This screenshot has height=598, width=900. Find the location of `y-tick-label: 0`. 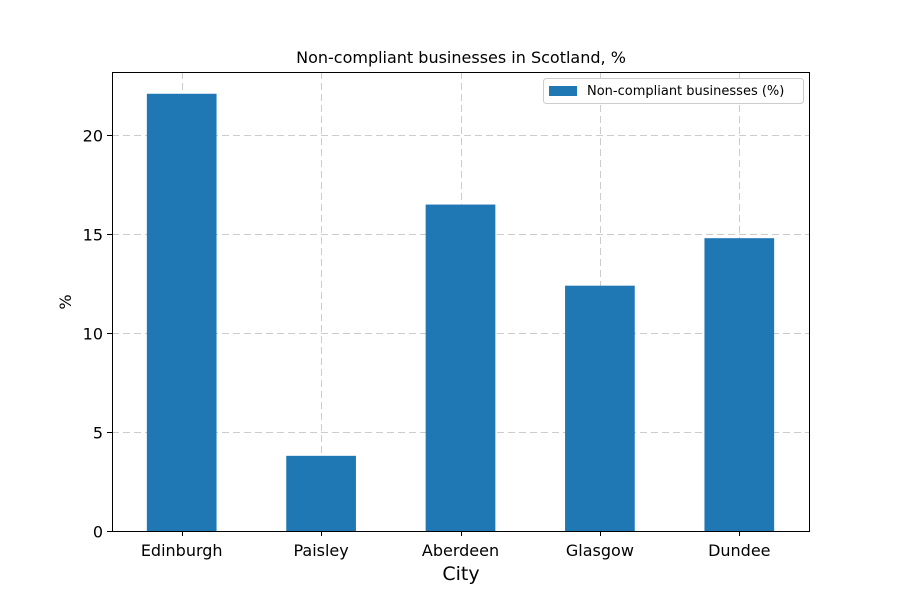

y-tick-label: 0 is located at coordinates (98, 532).